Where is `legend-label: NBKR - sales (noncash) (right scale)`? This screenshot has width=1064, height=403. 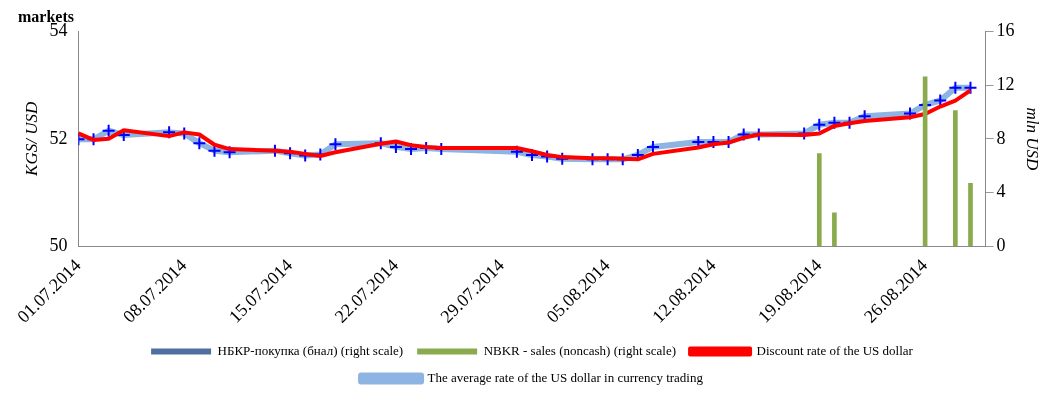
legend-label: NBKR - sales (noncash) (right scale) is located at coordinates (580, 350).